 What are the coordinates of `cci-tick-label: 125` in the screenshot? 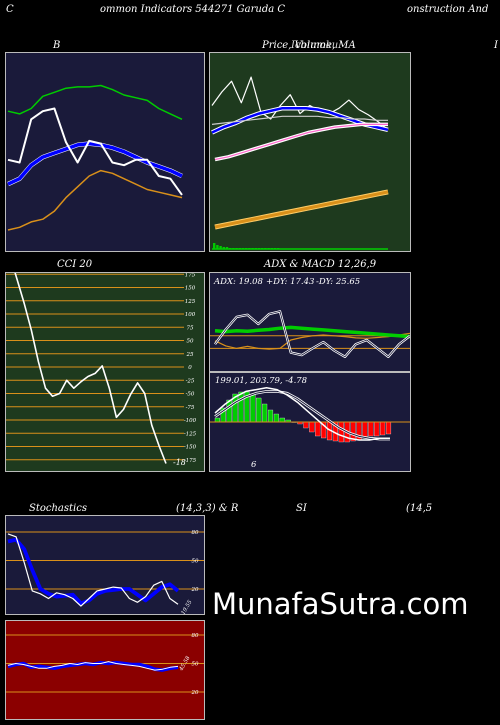 It's located at (190, 302).